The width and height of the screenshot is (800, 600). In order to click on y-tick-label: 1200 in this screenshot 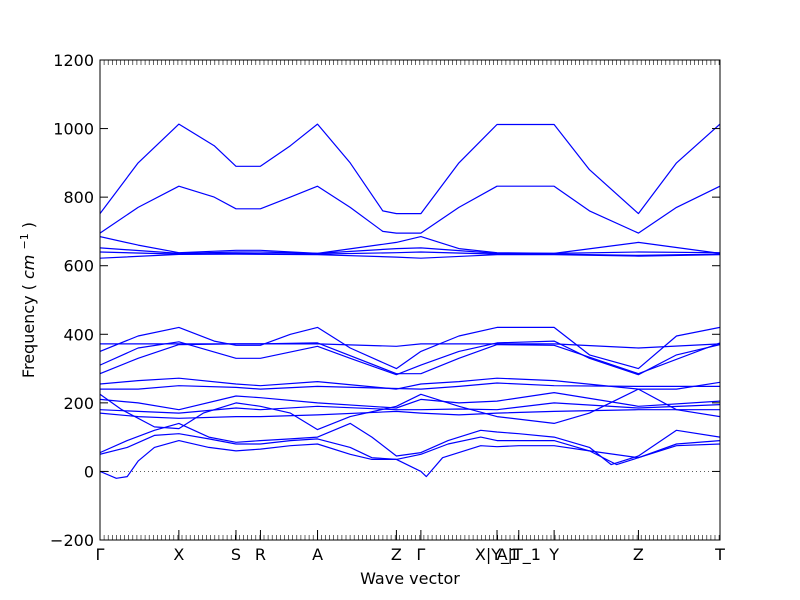, I will do `click(73, 60)`.